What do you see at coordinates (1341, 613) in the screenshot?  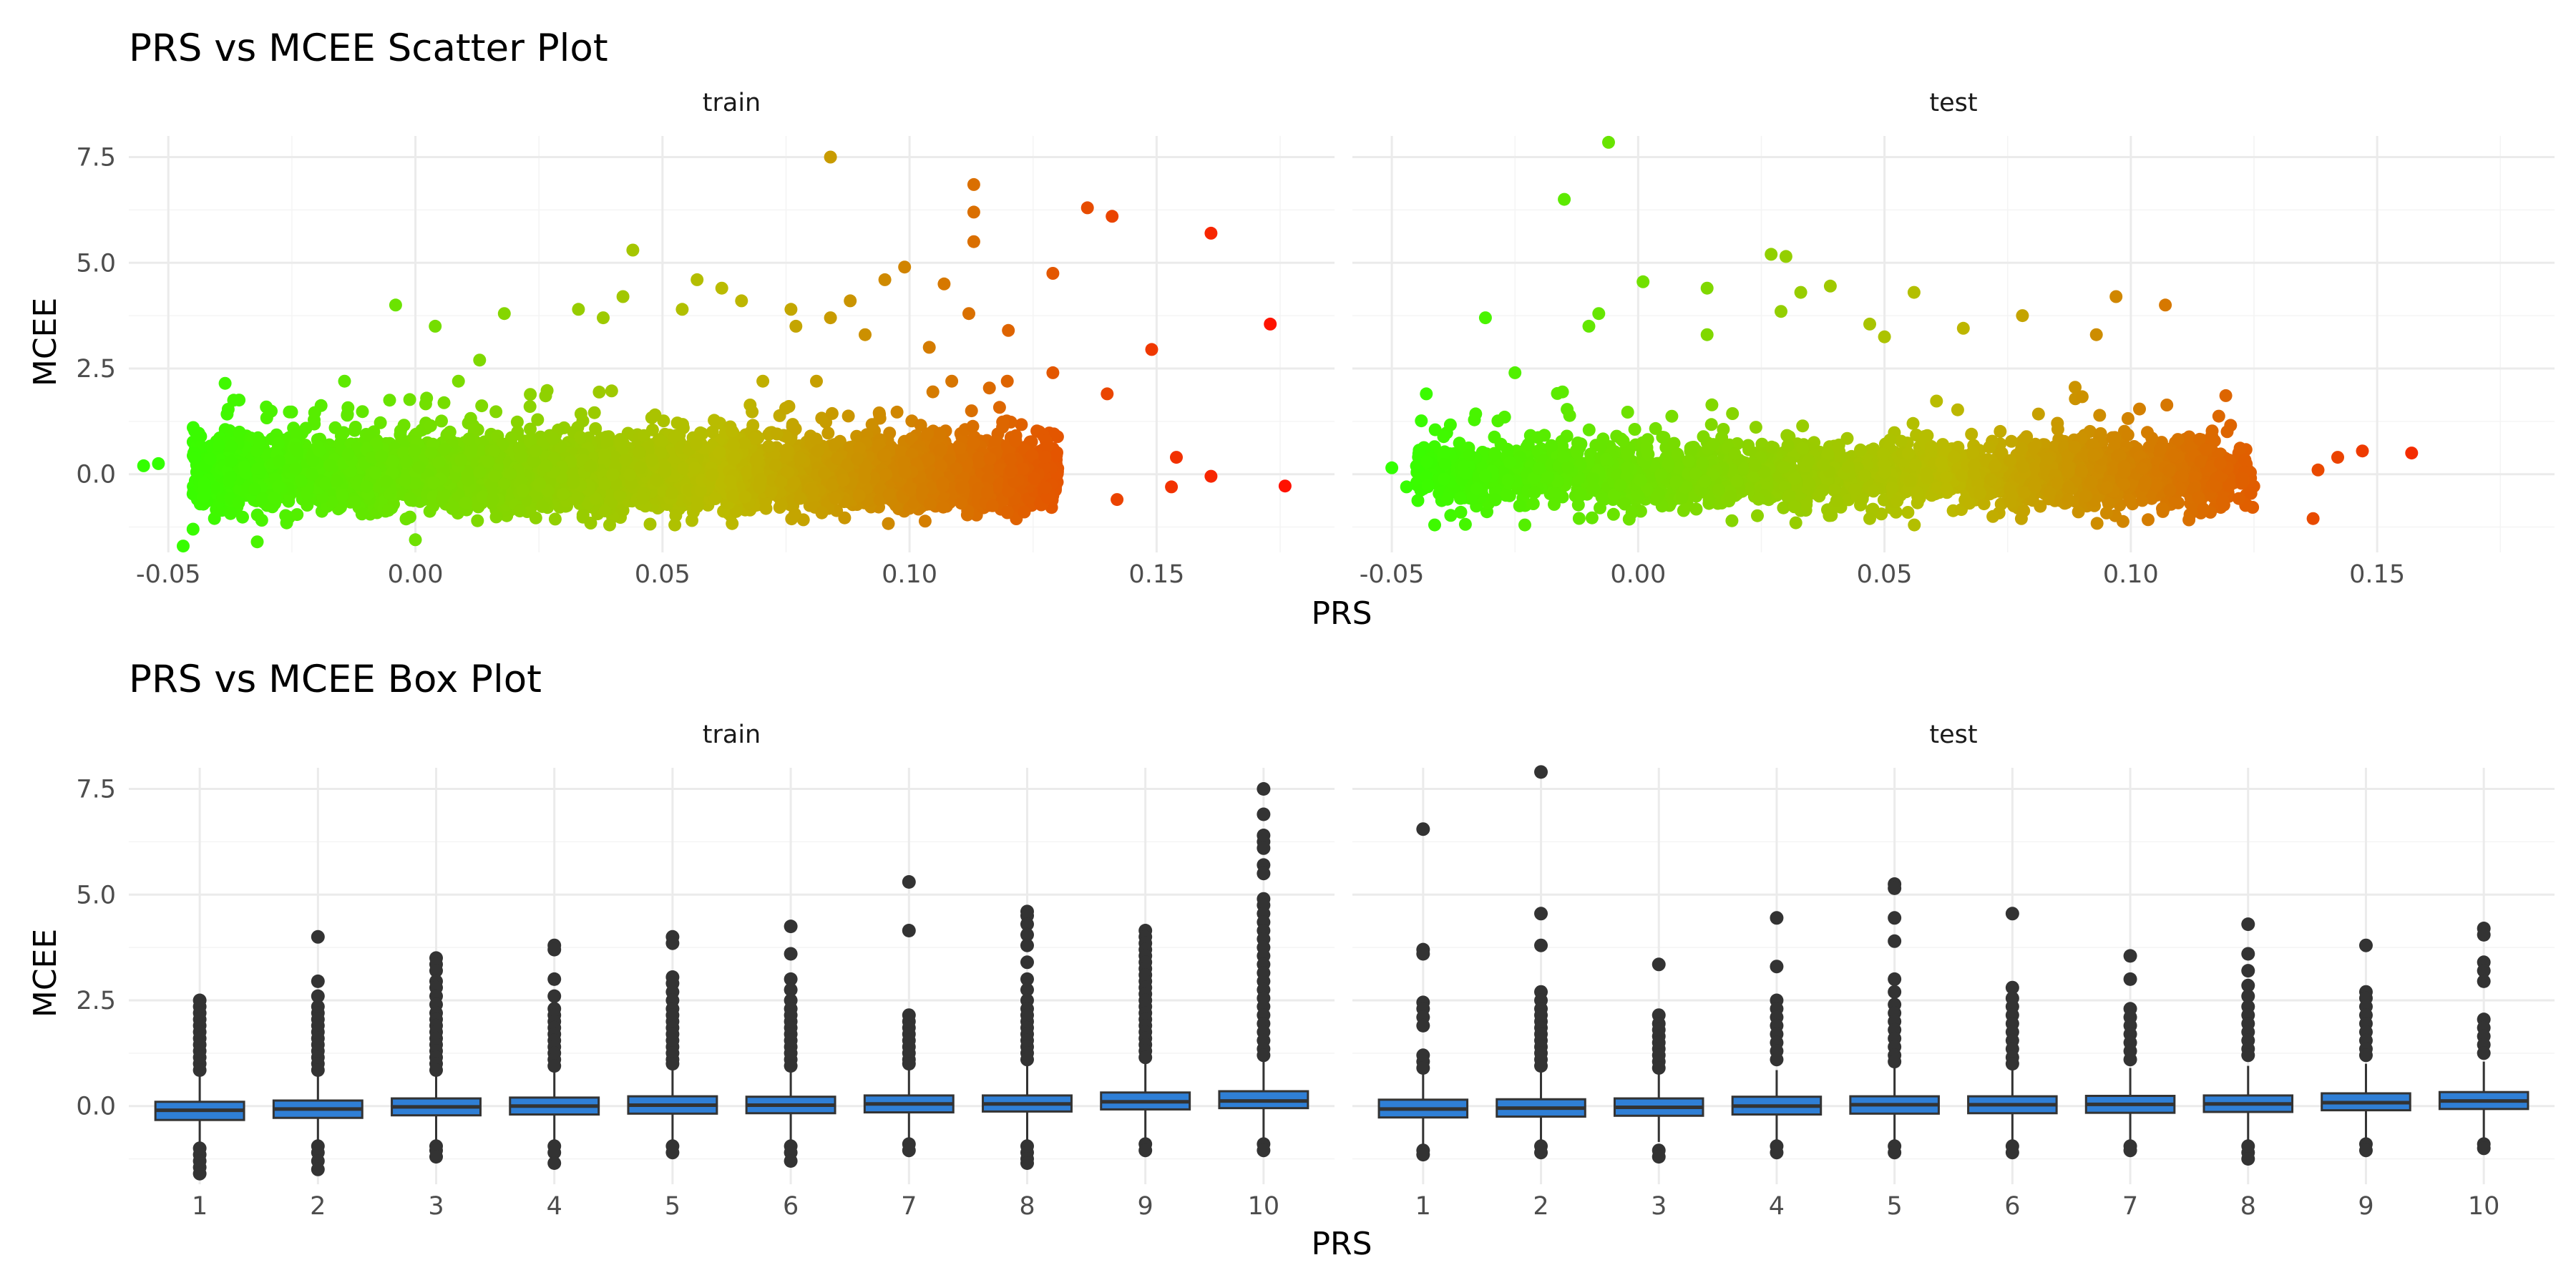 I see `scatter-x-axis-label: PRS` at bounding box center [1341, 613].